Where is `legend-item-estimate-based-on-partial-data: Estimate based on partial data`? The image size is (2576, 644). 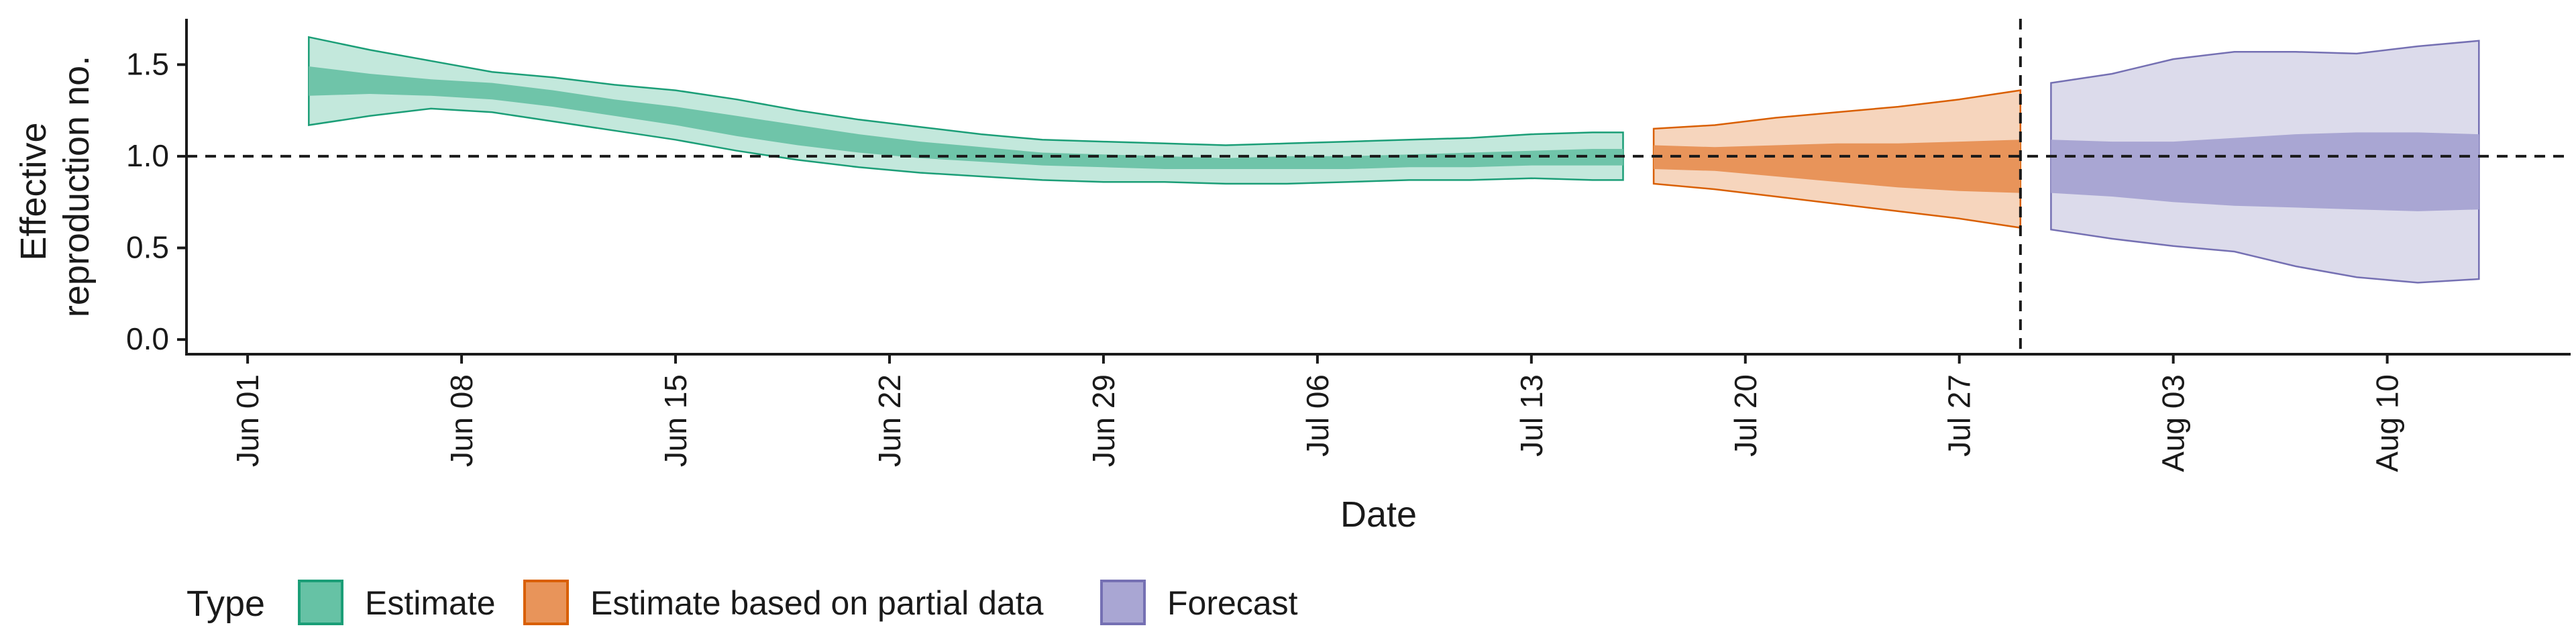 legend-item-estimate-based-on-partial-data: Estimate based on partial data is located at coordinates (783, 602).